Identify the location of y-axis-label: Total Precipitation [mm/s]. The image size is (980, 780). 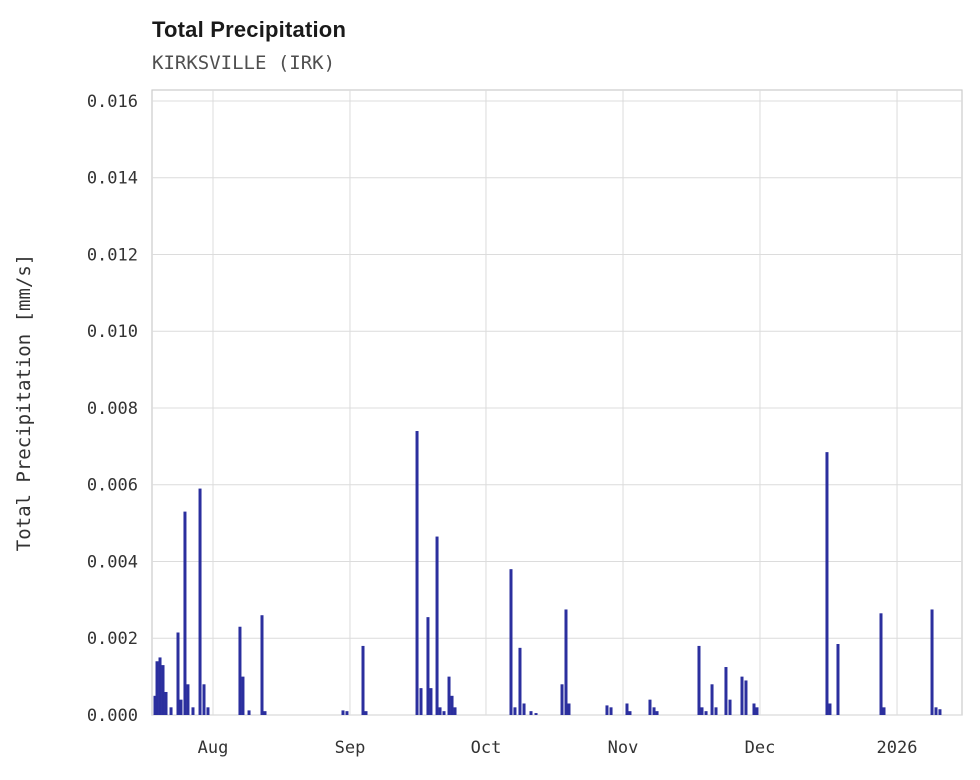
(24, 402).